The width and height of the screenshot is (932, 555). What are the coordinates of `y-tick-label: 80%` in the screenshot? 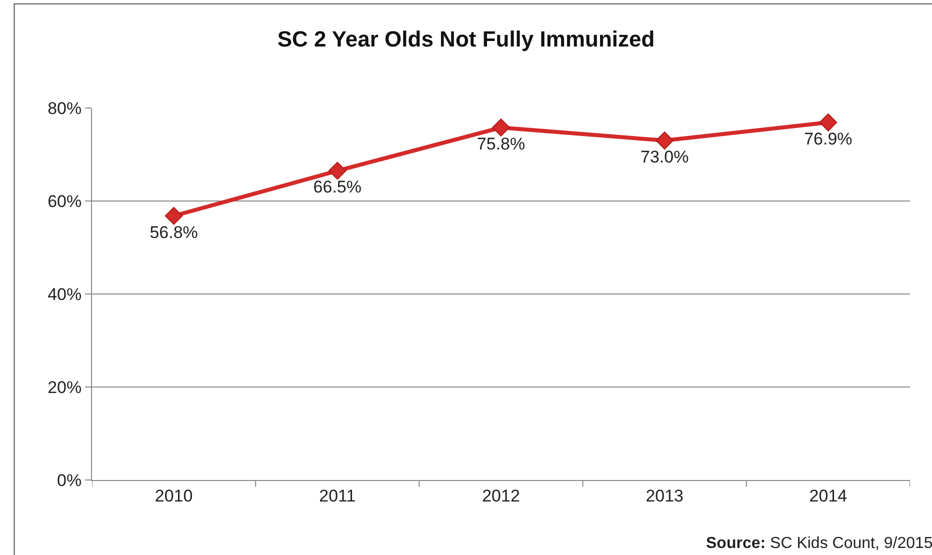 It's located at (65, 108).